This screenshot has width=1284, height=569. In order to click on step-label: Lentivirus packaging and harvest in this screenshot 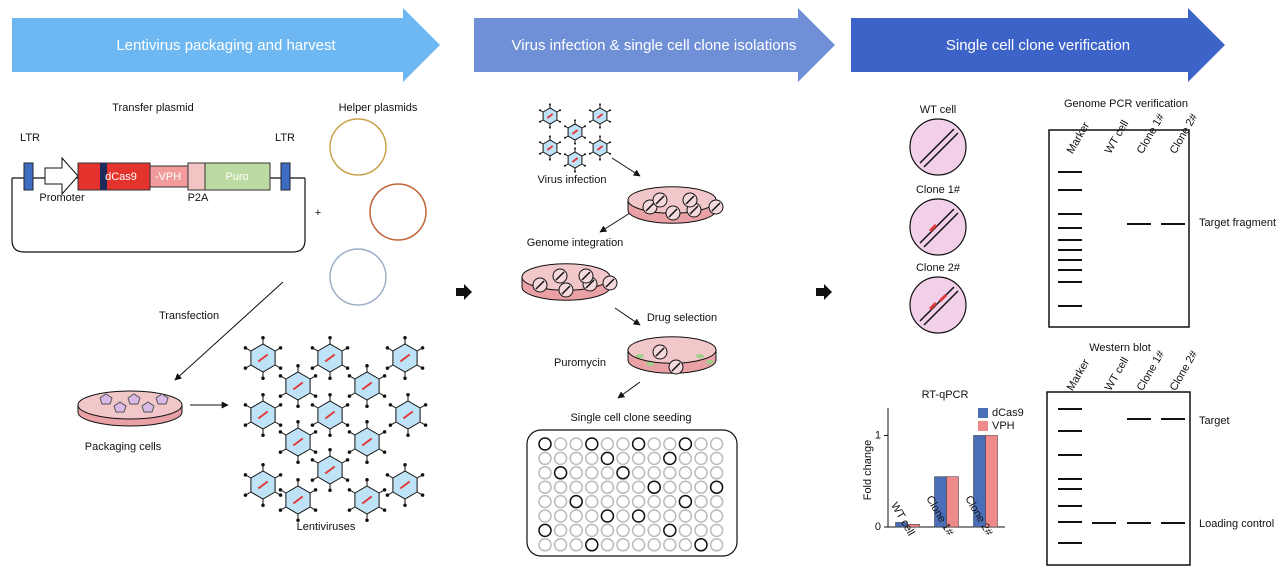, I will do `click(226, 45)`.